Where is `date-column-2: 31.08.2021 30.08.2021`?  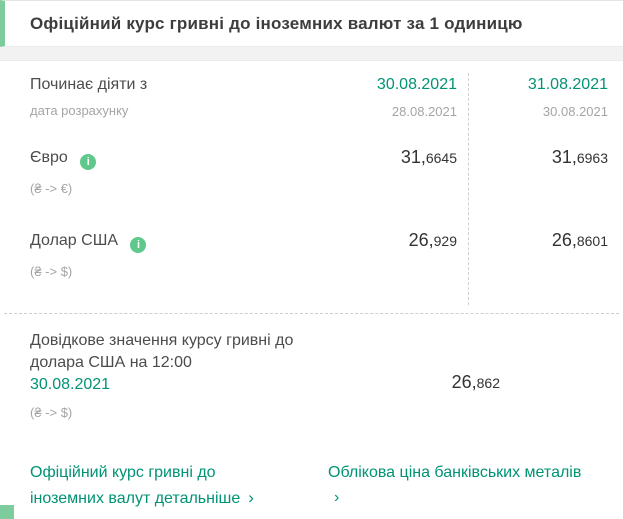
date-column-2: 31.08.2021 30.08.2021 is located at coordinates (568, 97).